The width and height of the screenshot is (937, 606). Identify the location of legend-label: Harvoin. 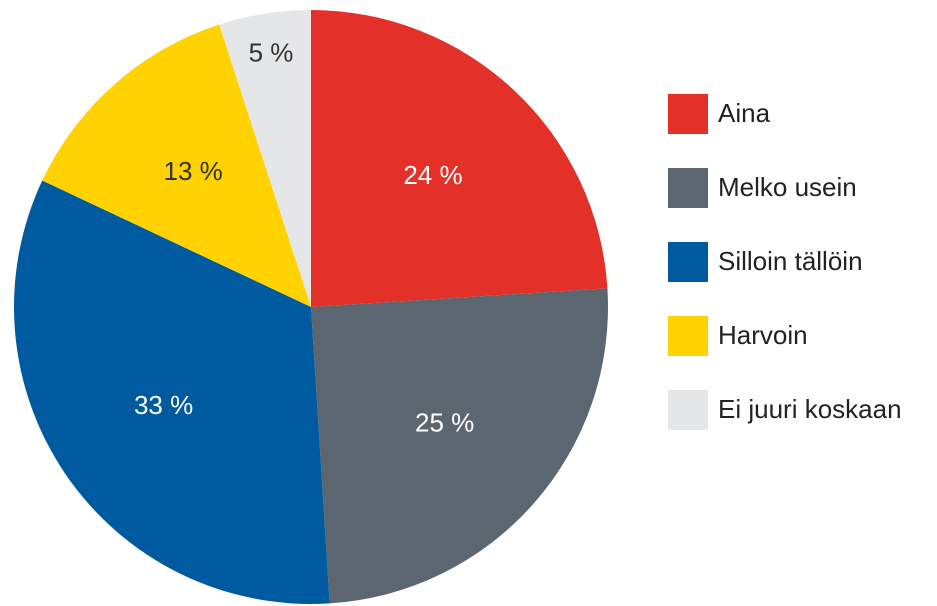
(763, 335).